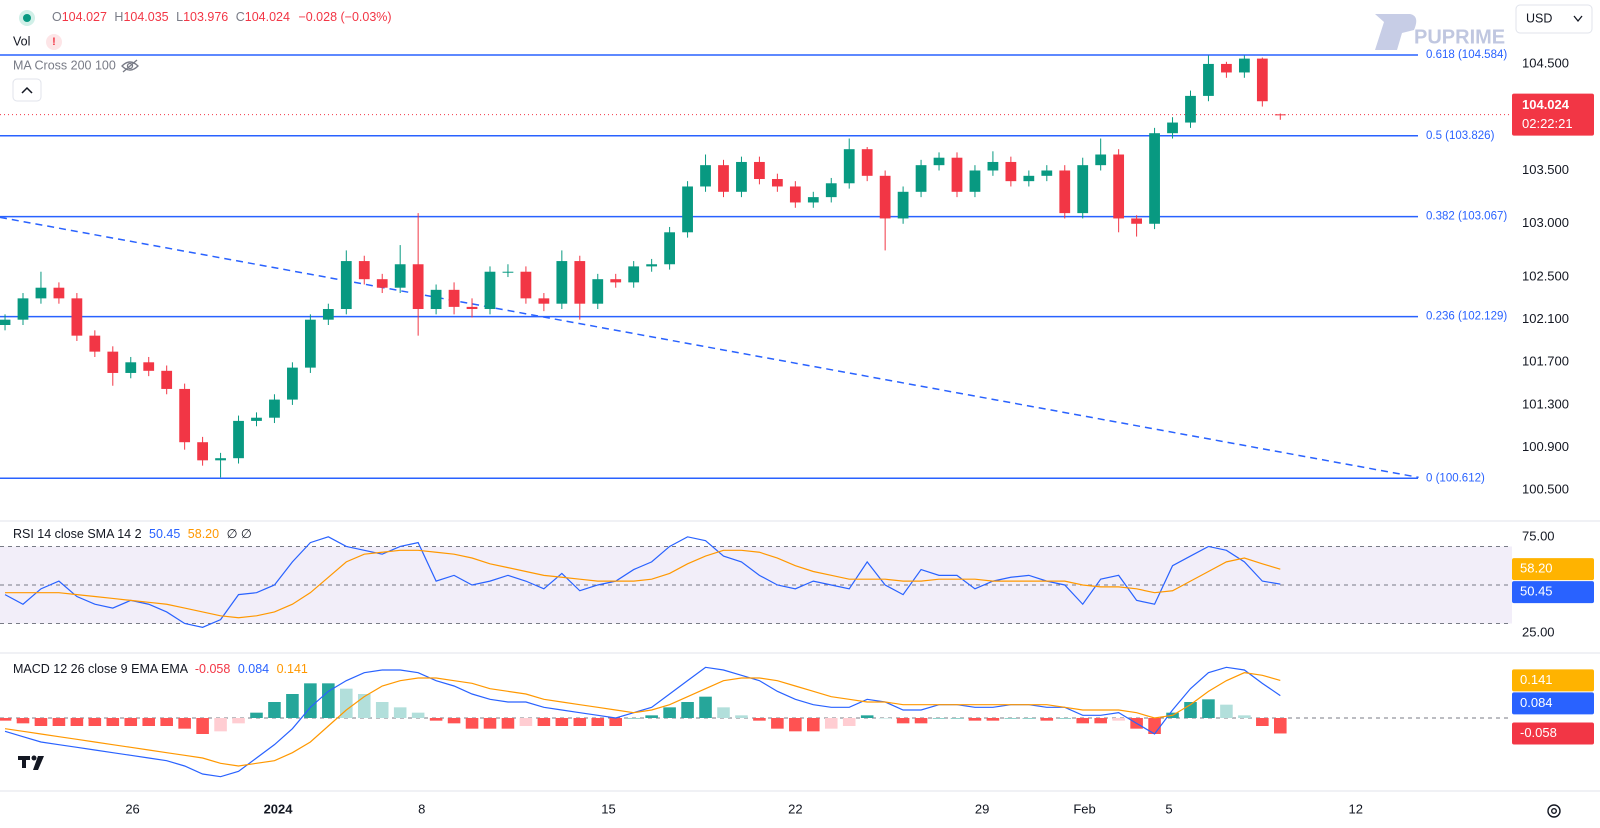  What do you see at coordinates (203, 534) in the screenshot?
I see `rsi-sma-value: 58.20` at bounding box center [203, 534].